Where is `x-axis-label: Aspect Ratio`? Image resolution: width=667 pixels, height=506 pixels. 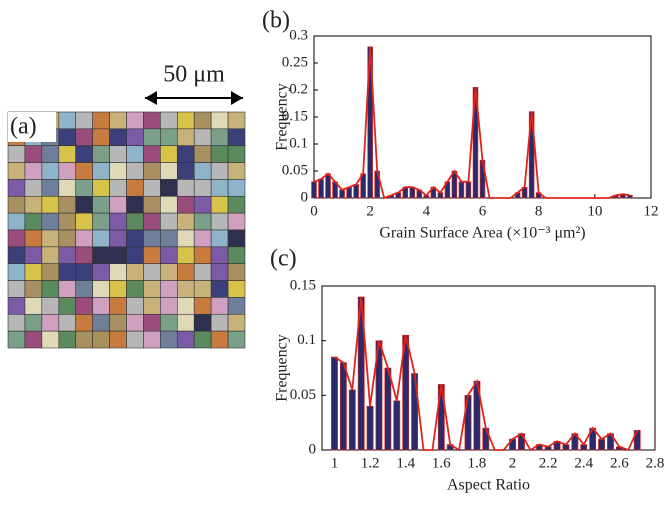
x-axis-label: Aspect Ratio is located at coordinates (488, 485).